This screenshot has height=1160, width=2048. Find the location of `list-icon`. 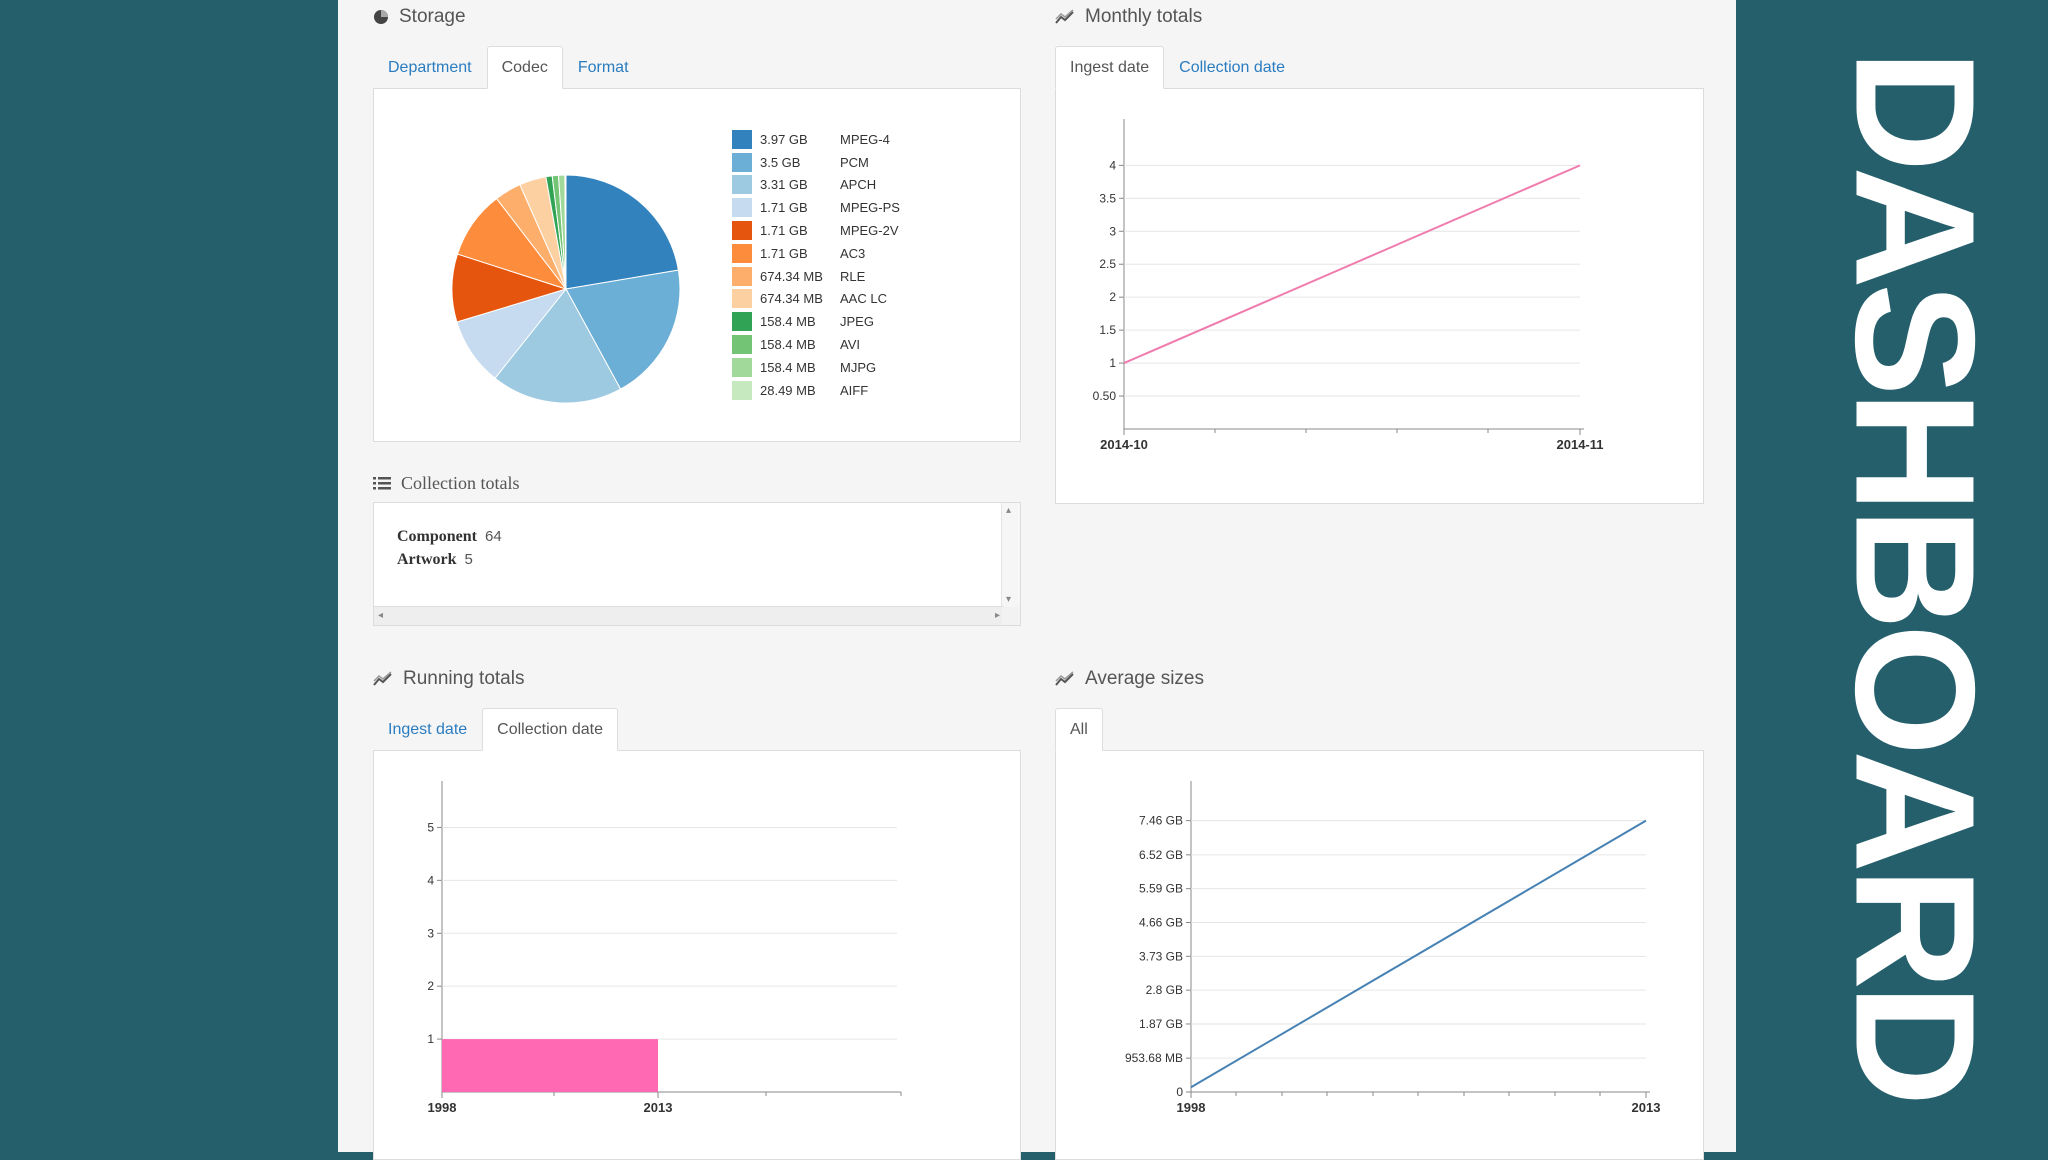

list-icon is located at coordinates (382, 483).